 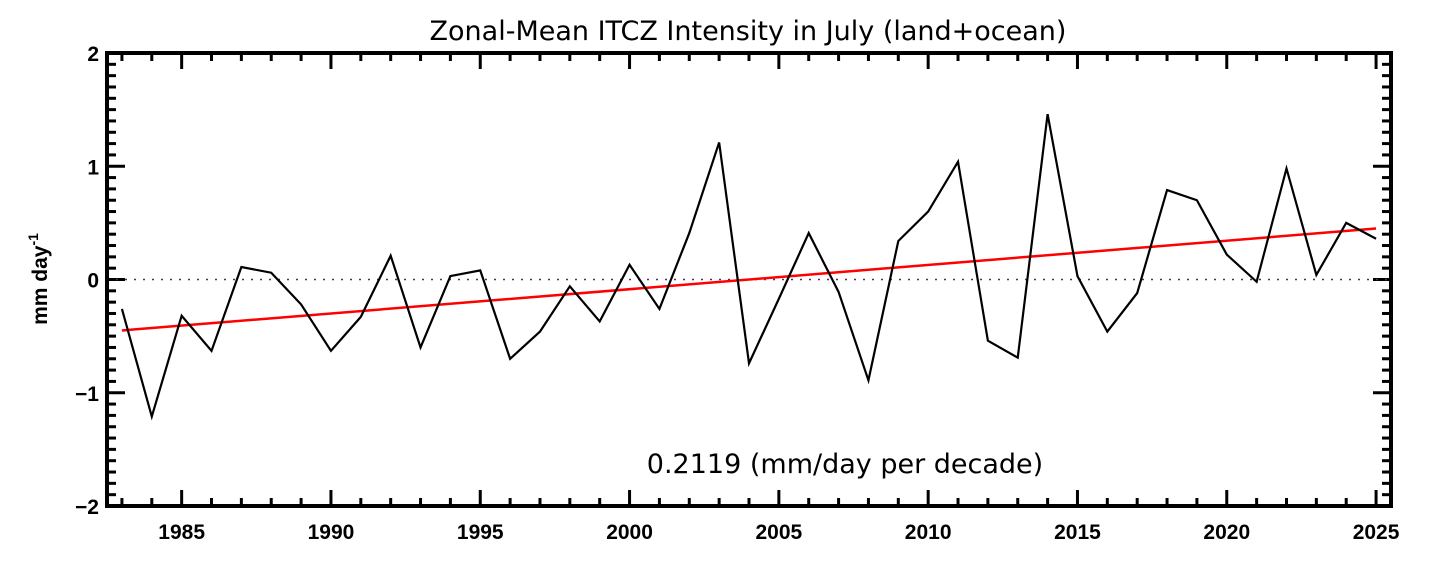 I want to click on y-tick-label: 0, so click(x=93, y=281).